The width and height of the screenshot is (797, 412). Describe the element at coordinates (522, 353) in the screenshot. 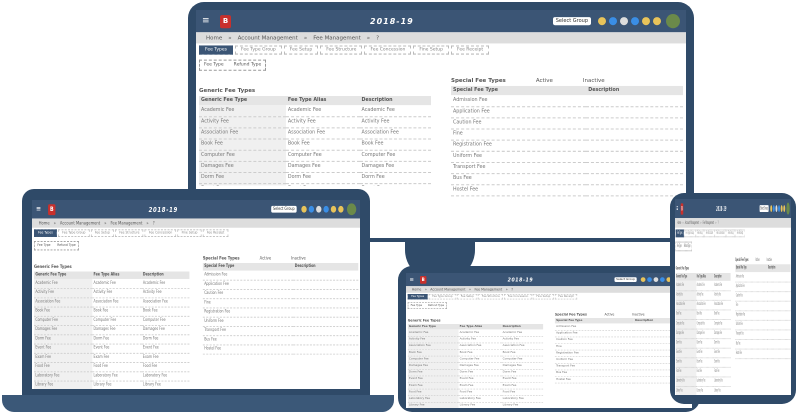

I see `description-input: Book Fee` at that location.